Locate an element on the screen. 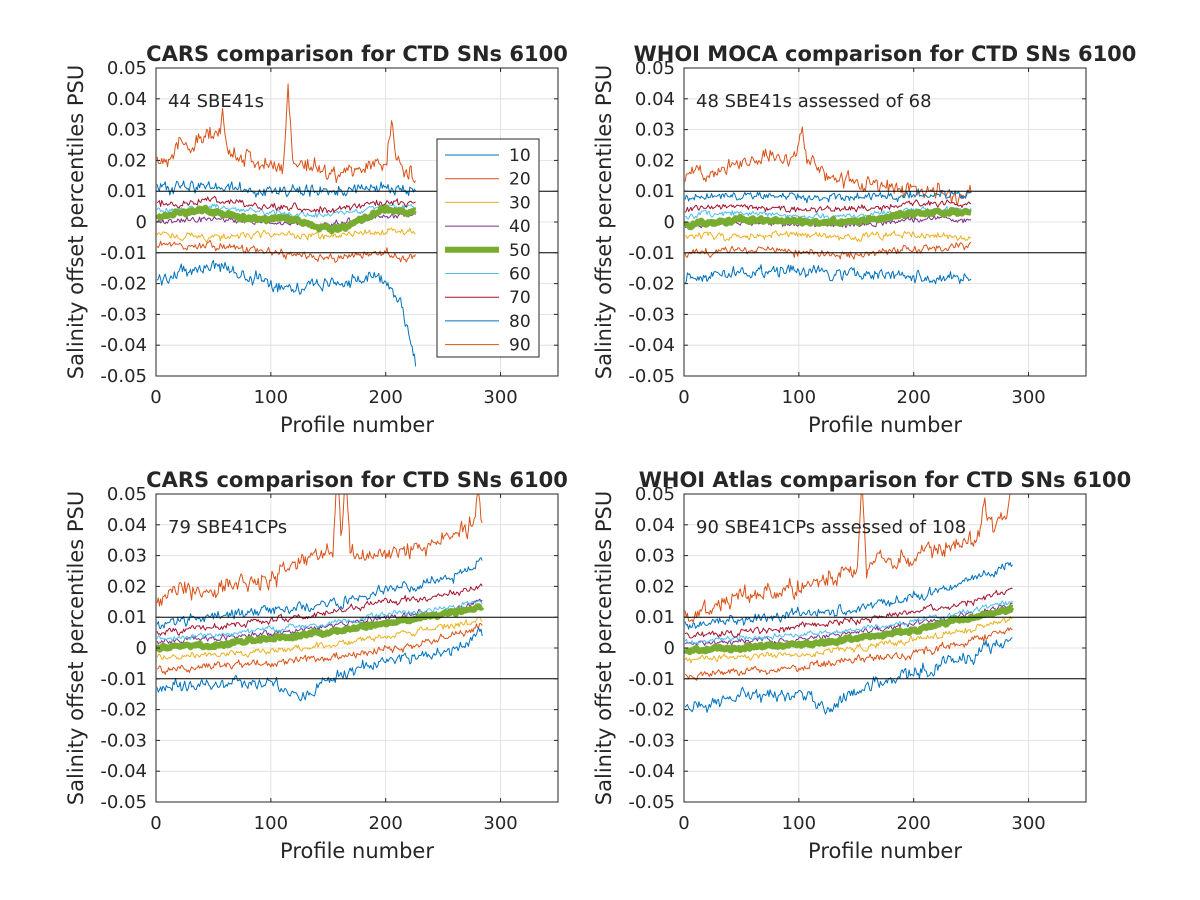 The width and height of the screenshot is (1200, 900). legend-label-40: 40 is located at coordinates (520, 227).